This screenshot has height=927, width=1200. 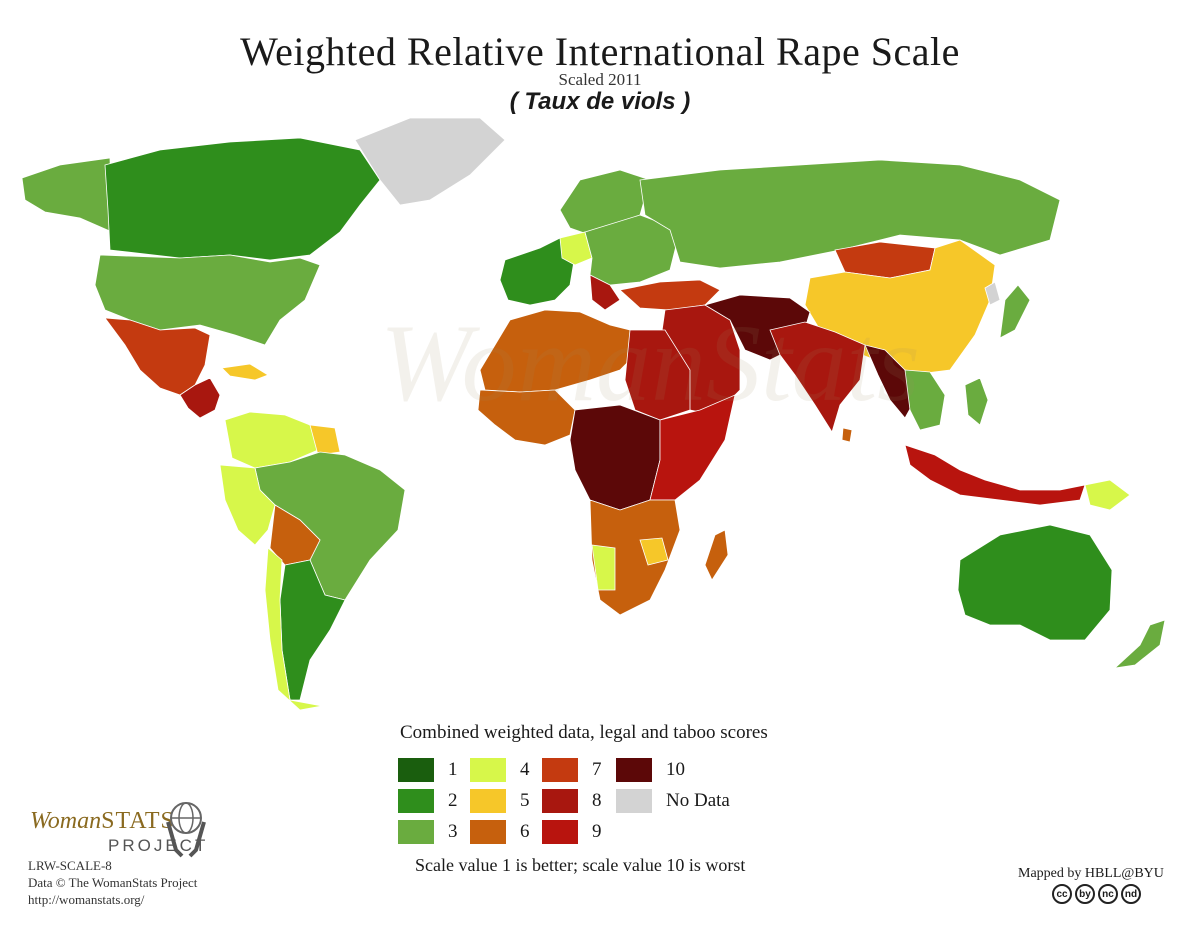 I want to click on legend-item-1: 1, so click(x=428, y=770).